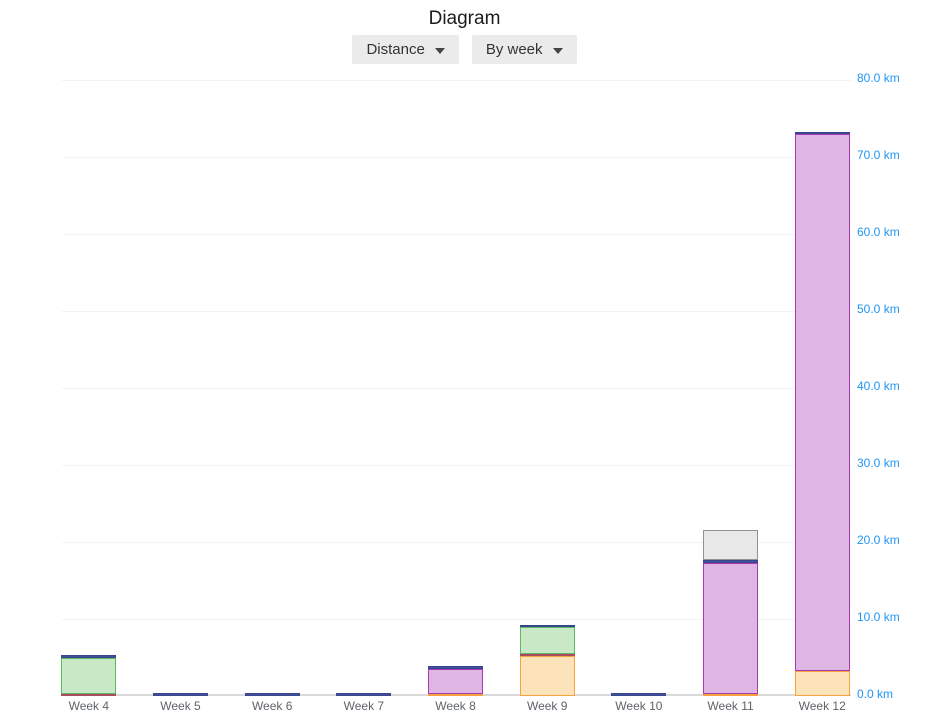 This screenshot has height=716, width=929. What do you see at coordinates (364, 706) in the screenshot?
I see `x-tick-label: Week 7` at bounding box center [364, 706].